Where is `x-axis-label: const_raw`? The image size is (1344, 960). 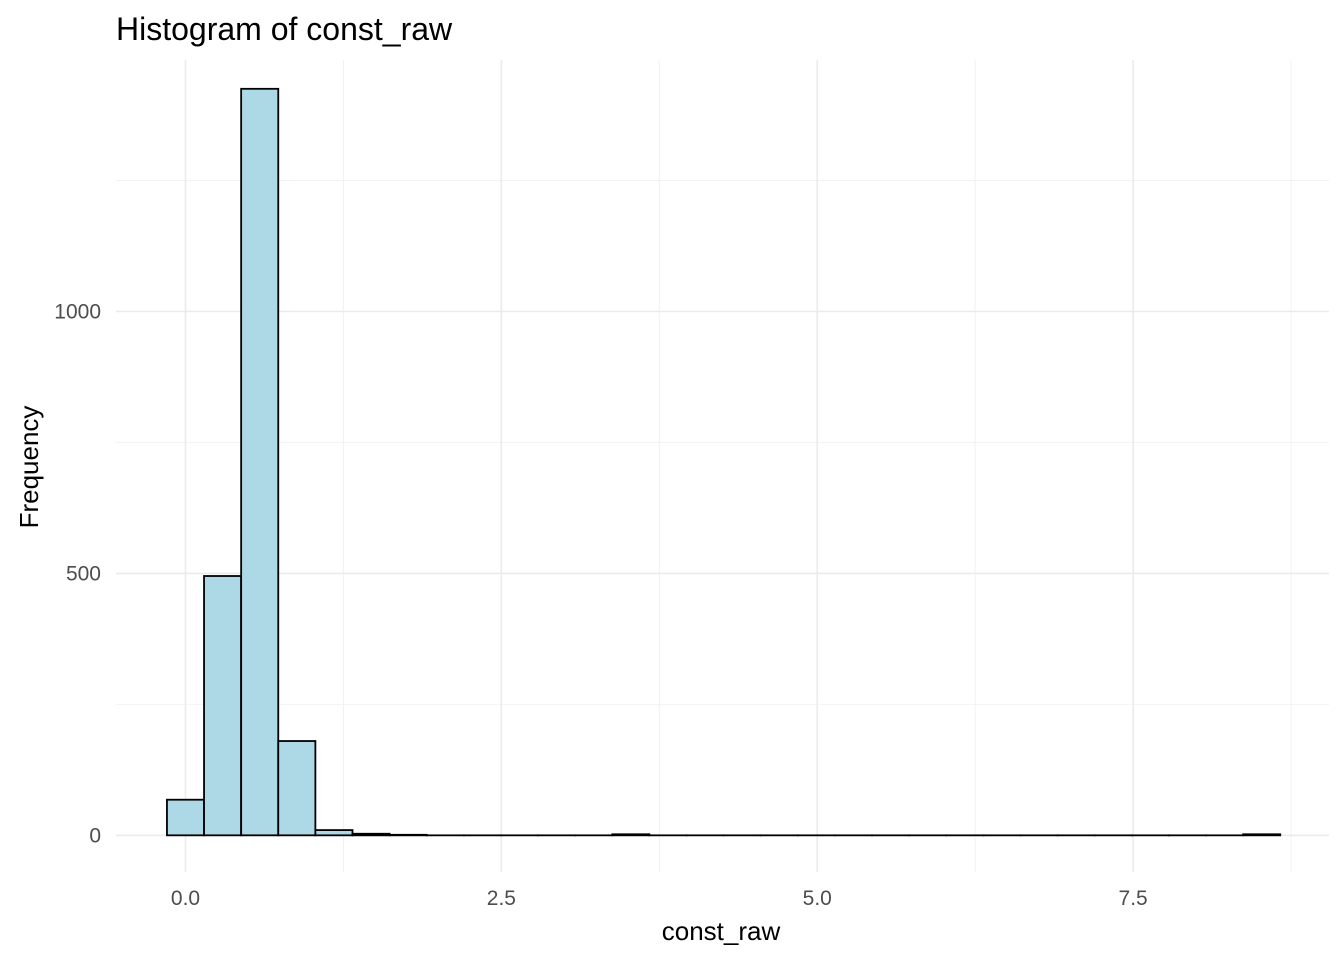 x-axis-label: const_raw is located at coordinates (721, 931).